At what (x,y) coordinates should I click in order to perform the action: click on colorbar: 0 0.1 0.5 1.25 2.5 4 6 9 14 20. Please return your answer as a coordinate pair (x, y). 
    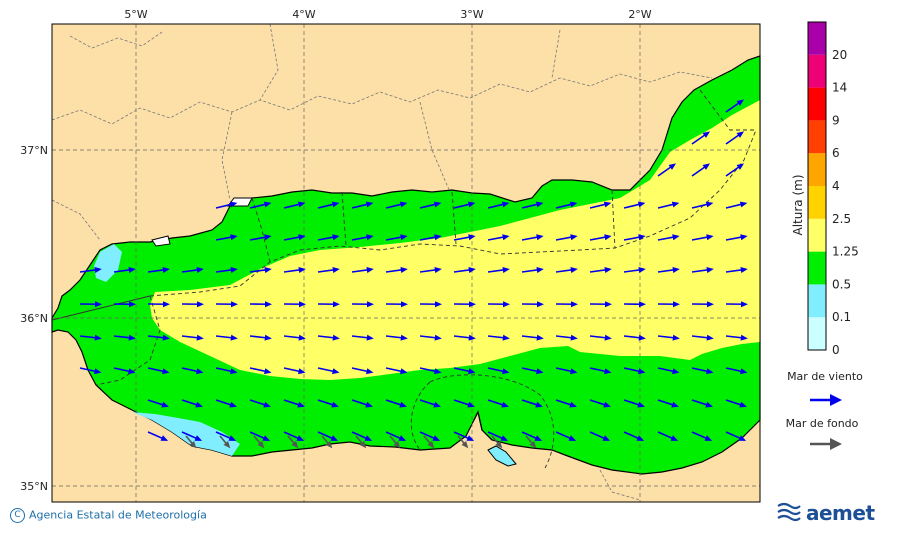
    Looking at the image, I should click on (833, 189).